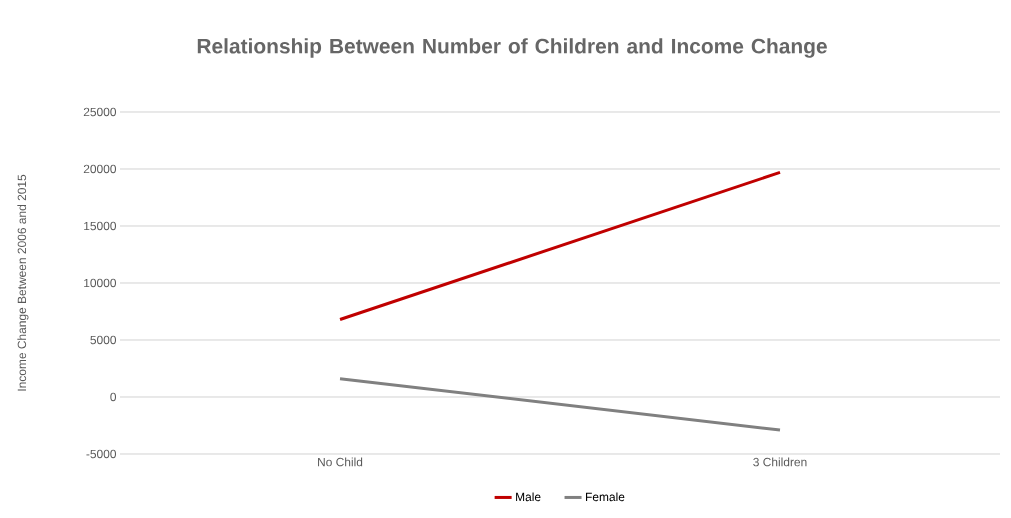 The image size is (1011, 518). I want to click on x-tick-label: No Child, so click(340, 462).